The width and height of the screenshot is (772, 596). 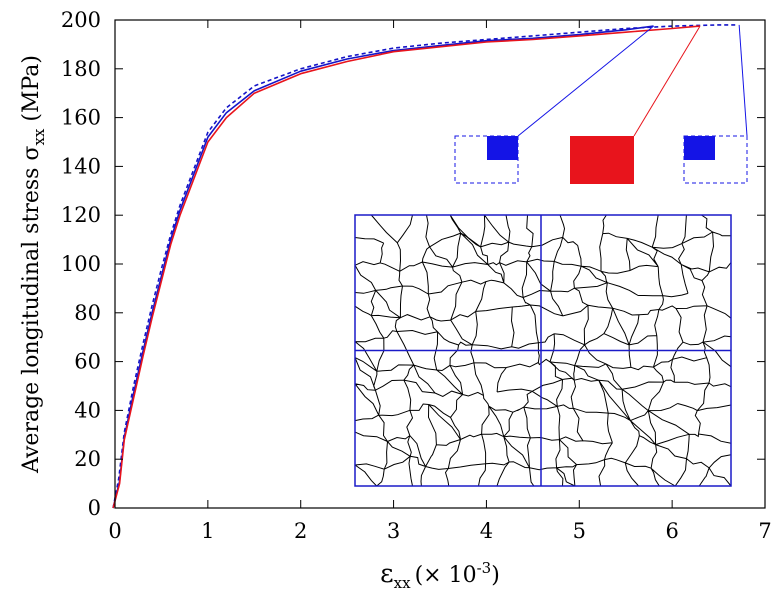 I want to click on zoom-window-middle, so click(x=602, y=160).